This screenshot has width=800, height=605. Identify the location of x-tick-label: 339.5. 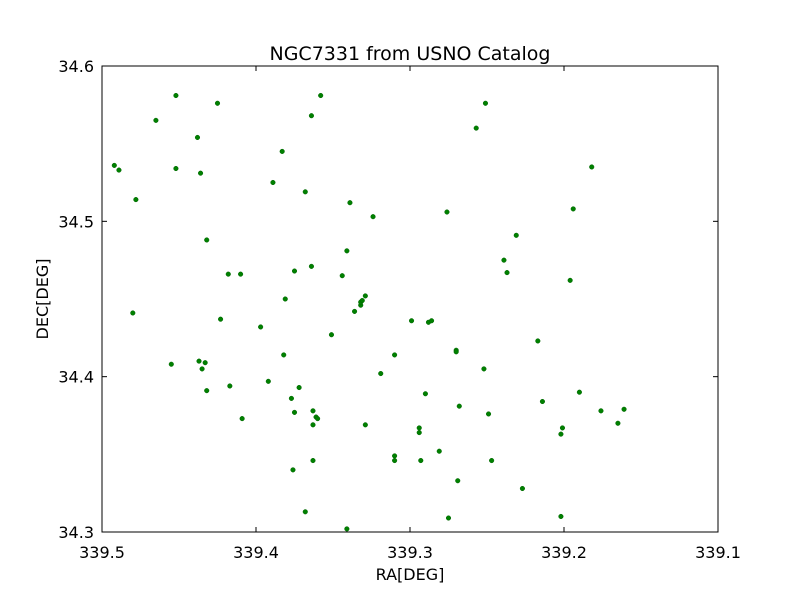
(102, 552).